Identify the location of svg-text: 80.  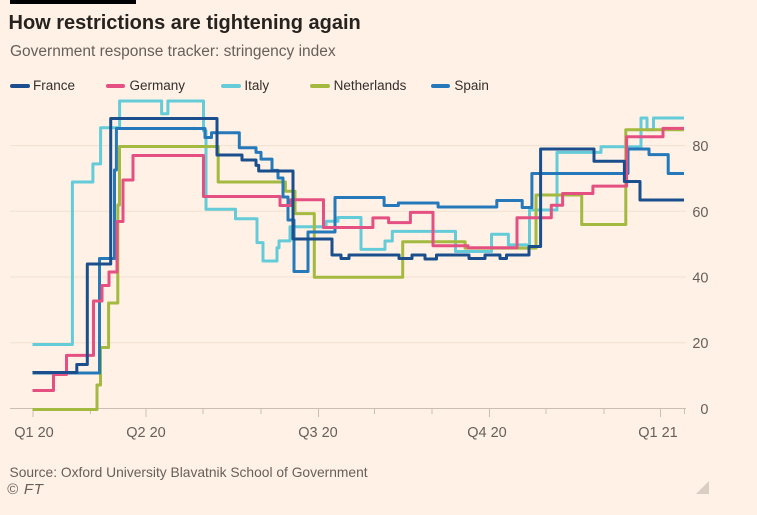
(700, 147).